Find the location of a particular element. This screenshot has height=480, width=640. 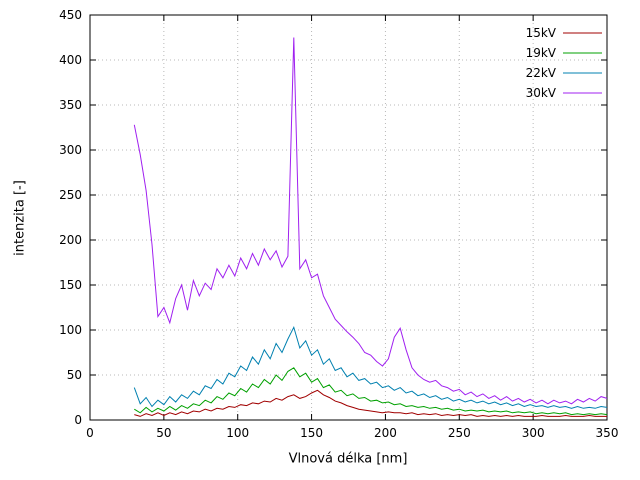

y-tick-label: 150 is located at coordinates (70, 285).